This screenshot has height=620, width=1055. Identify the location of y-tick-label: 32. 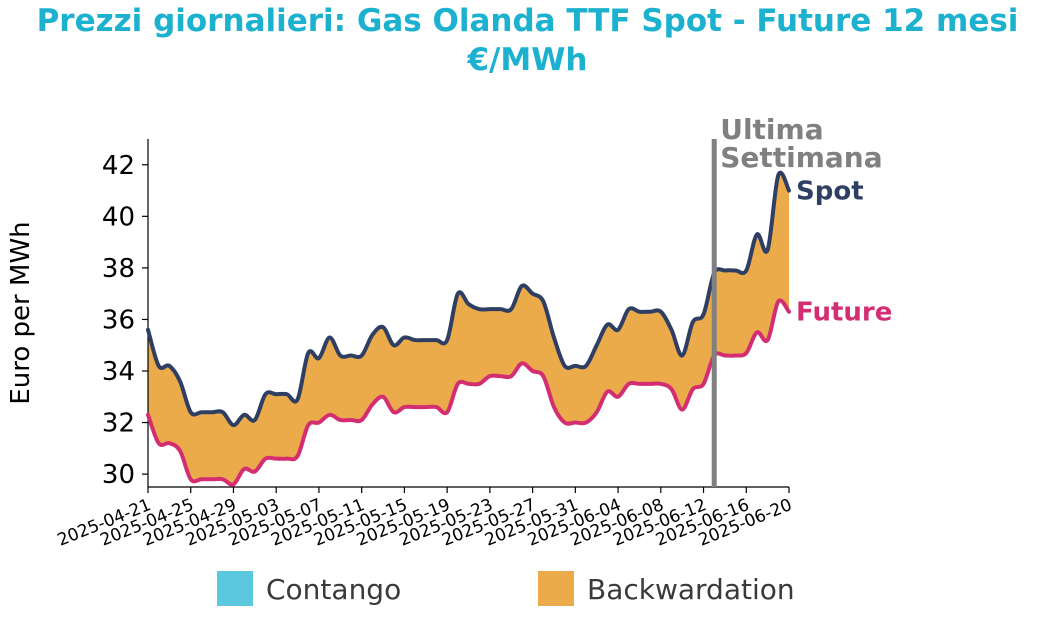
(118, 424).